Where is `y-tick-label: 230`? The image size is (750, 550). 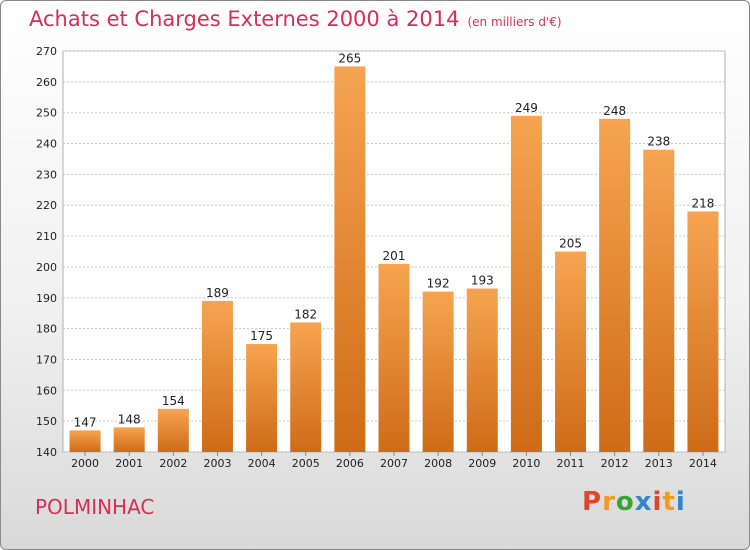 y-tick-label: 230 is located at coordinates (46, 174).